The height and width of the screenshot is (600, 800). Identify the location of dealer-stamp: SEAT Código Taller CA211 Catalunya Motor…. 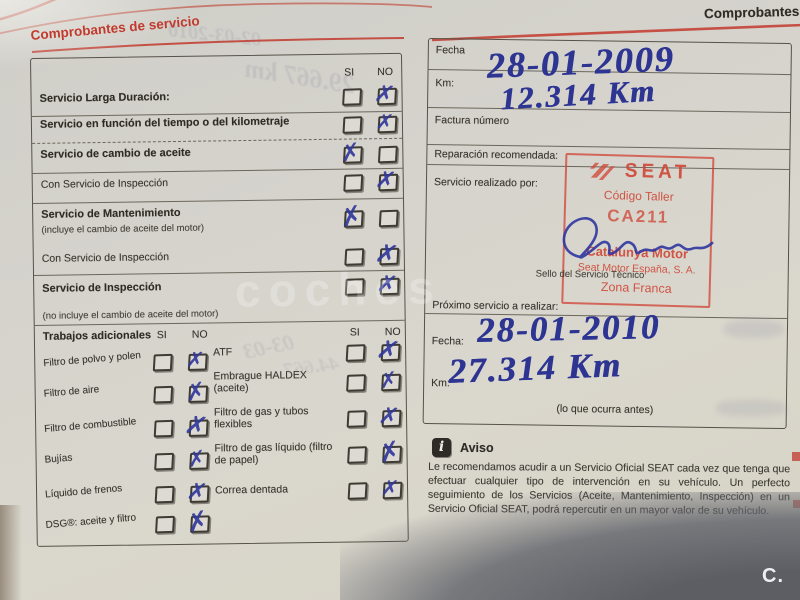
(638, 230).